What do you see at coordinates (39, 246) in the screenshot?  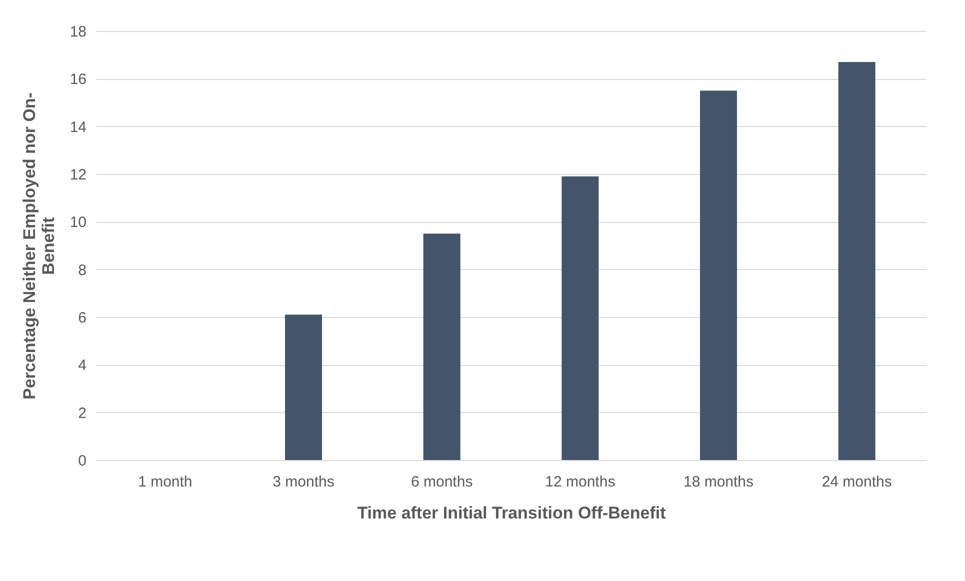 I see `y-axis-title: Percentage Neither Employed nor On-Benefit` at bounding box center [39, 246].